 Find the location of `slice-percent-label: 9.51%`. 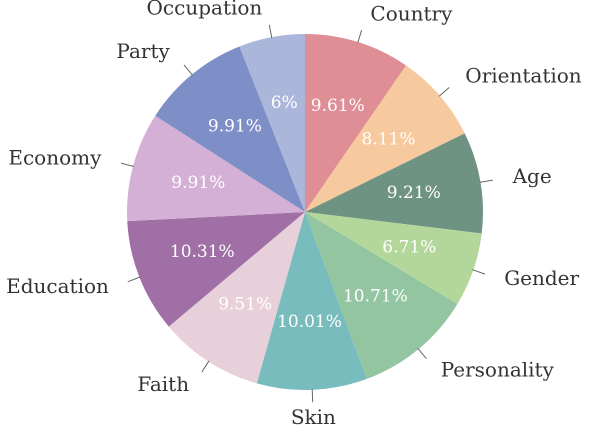

slice-percent-label: 9.51% is located at coordinates (245, 304).